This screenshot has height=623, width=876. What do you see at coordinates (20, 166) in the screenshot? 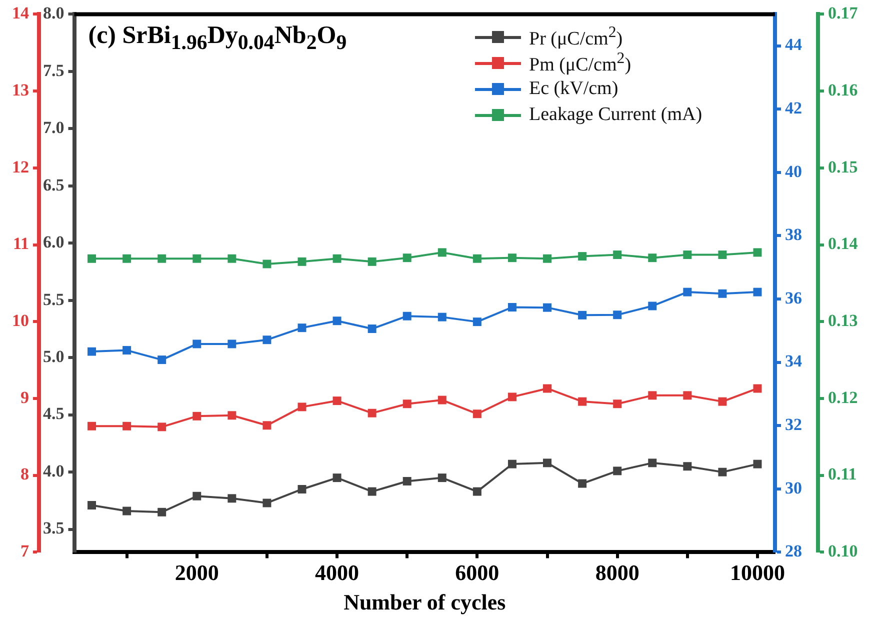
I see `y2-tick-label: 12` at bounding box center [20, 166].